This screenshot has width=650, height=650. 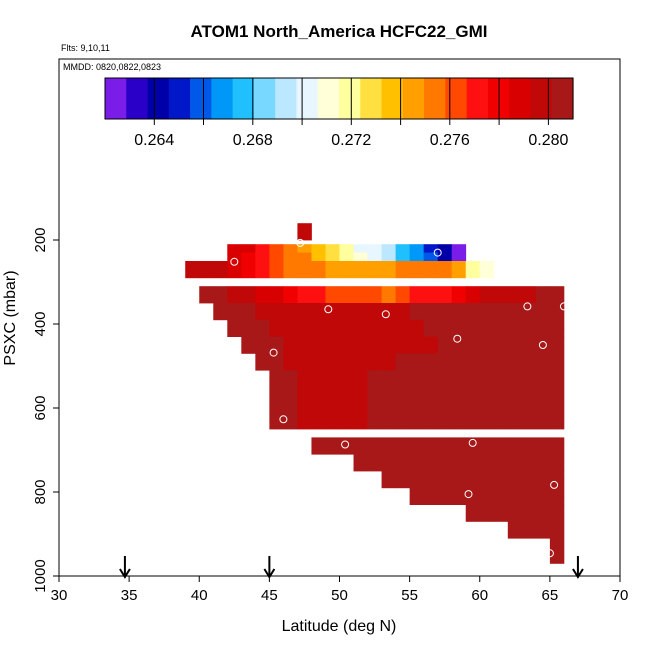 I want to click on colorbar-tick-label: 0.268, so click(x=253, y=140).